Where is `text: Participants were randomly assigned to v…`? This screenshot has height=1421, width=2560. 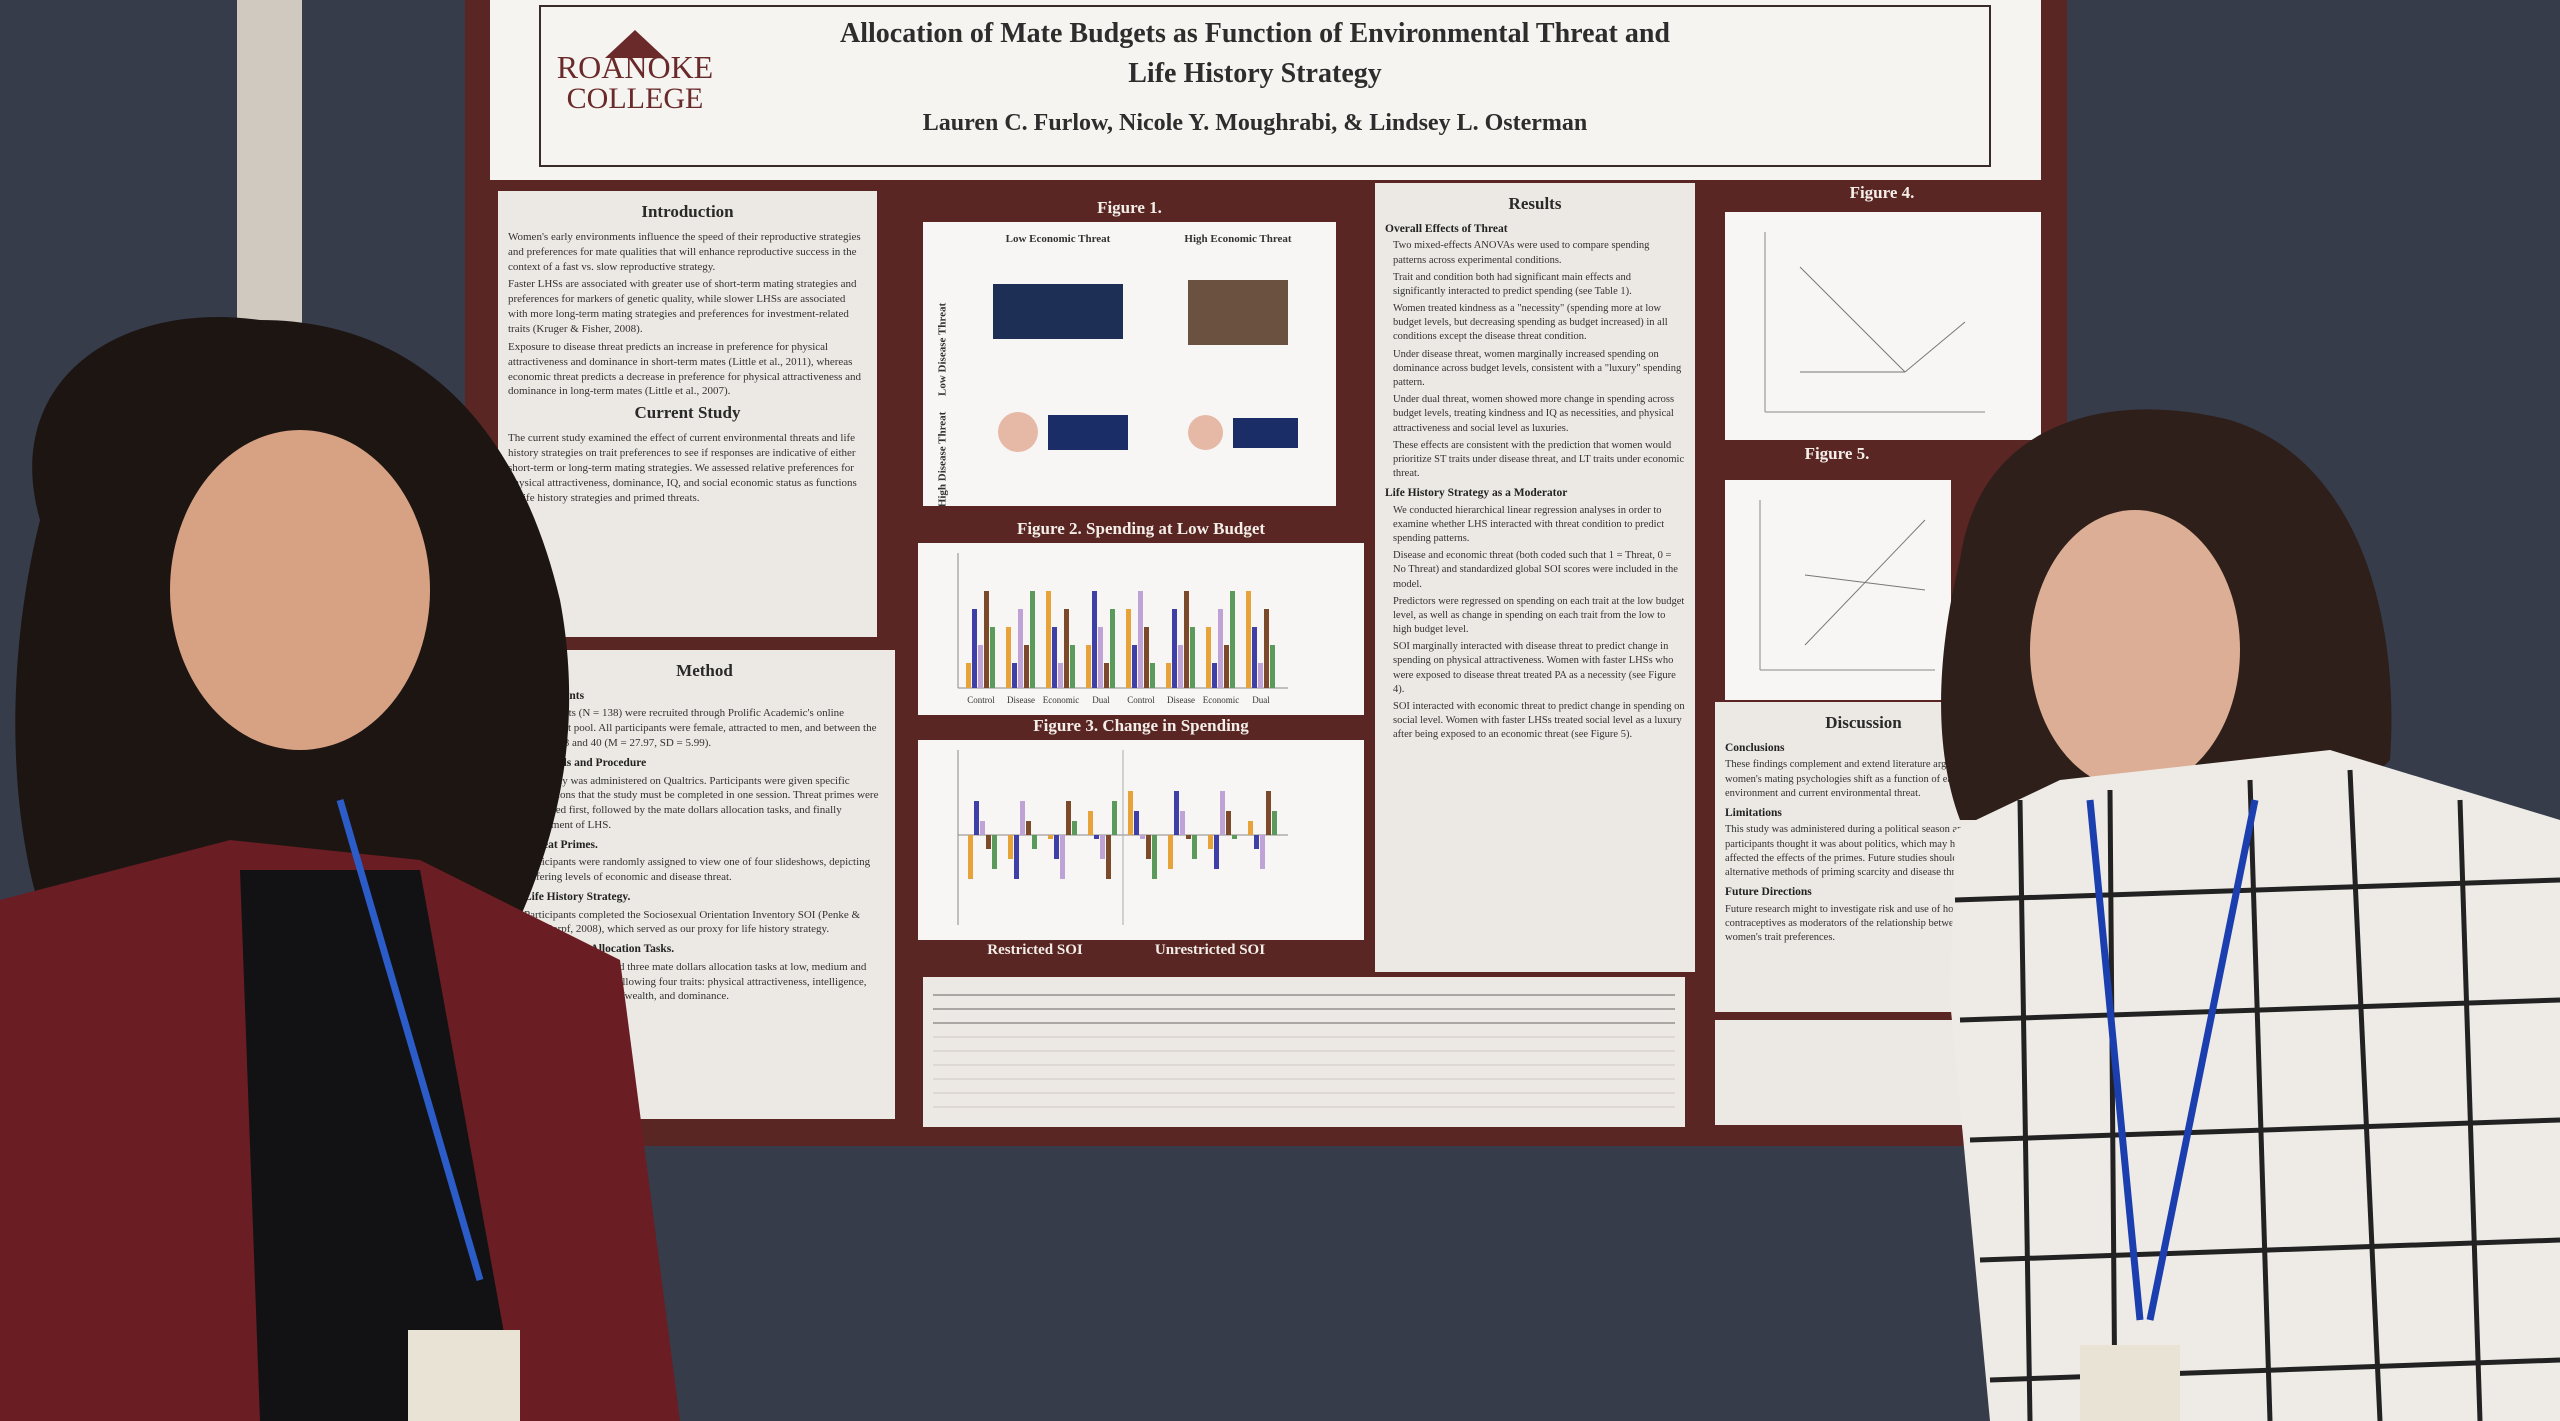
text: Participants were randomly assigned to v… is located at coordinates (697, 870).